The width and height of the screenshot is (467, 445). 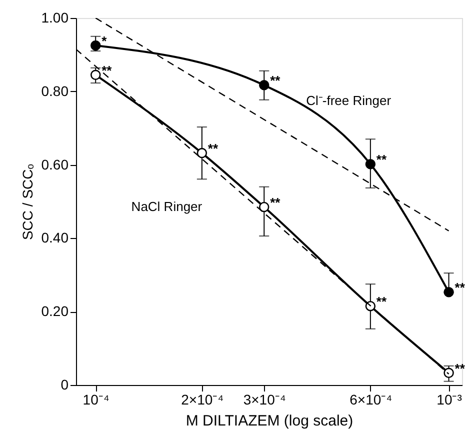 I want to click on annotation: *, so click(x=105, y=41).